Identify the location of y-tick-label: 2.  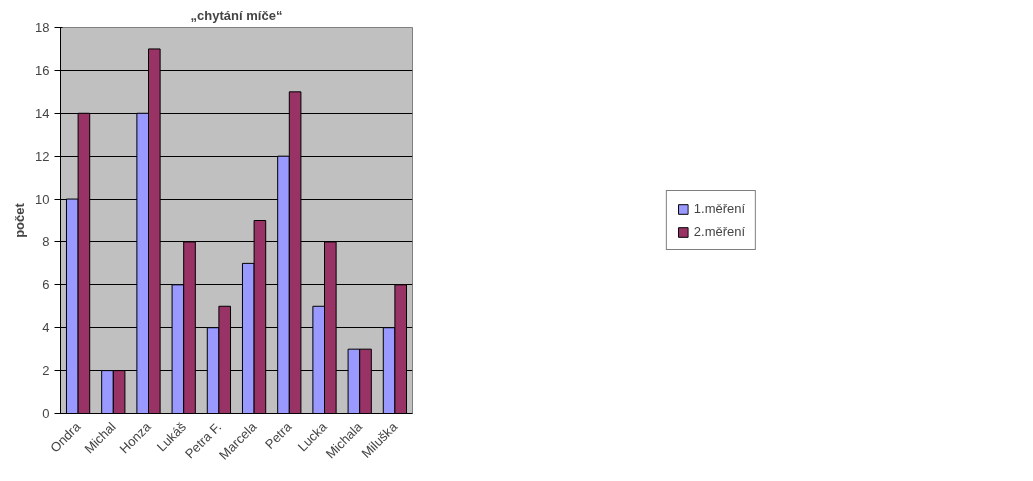
(46, 371).